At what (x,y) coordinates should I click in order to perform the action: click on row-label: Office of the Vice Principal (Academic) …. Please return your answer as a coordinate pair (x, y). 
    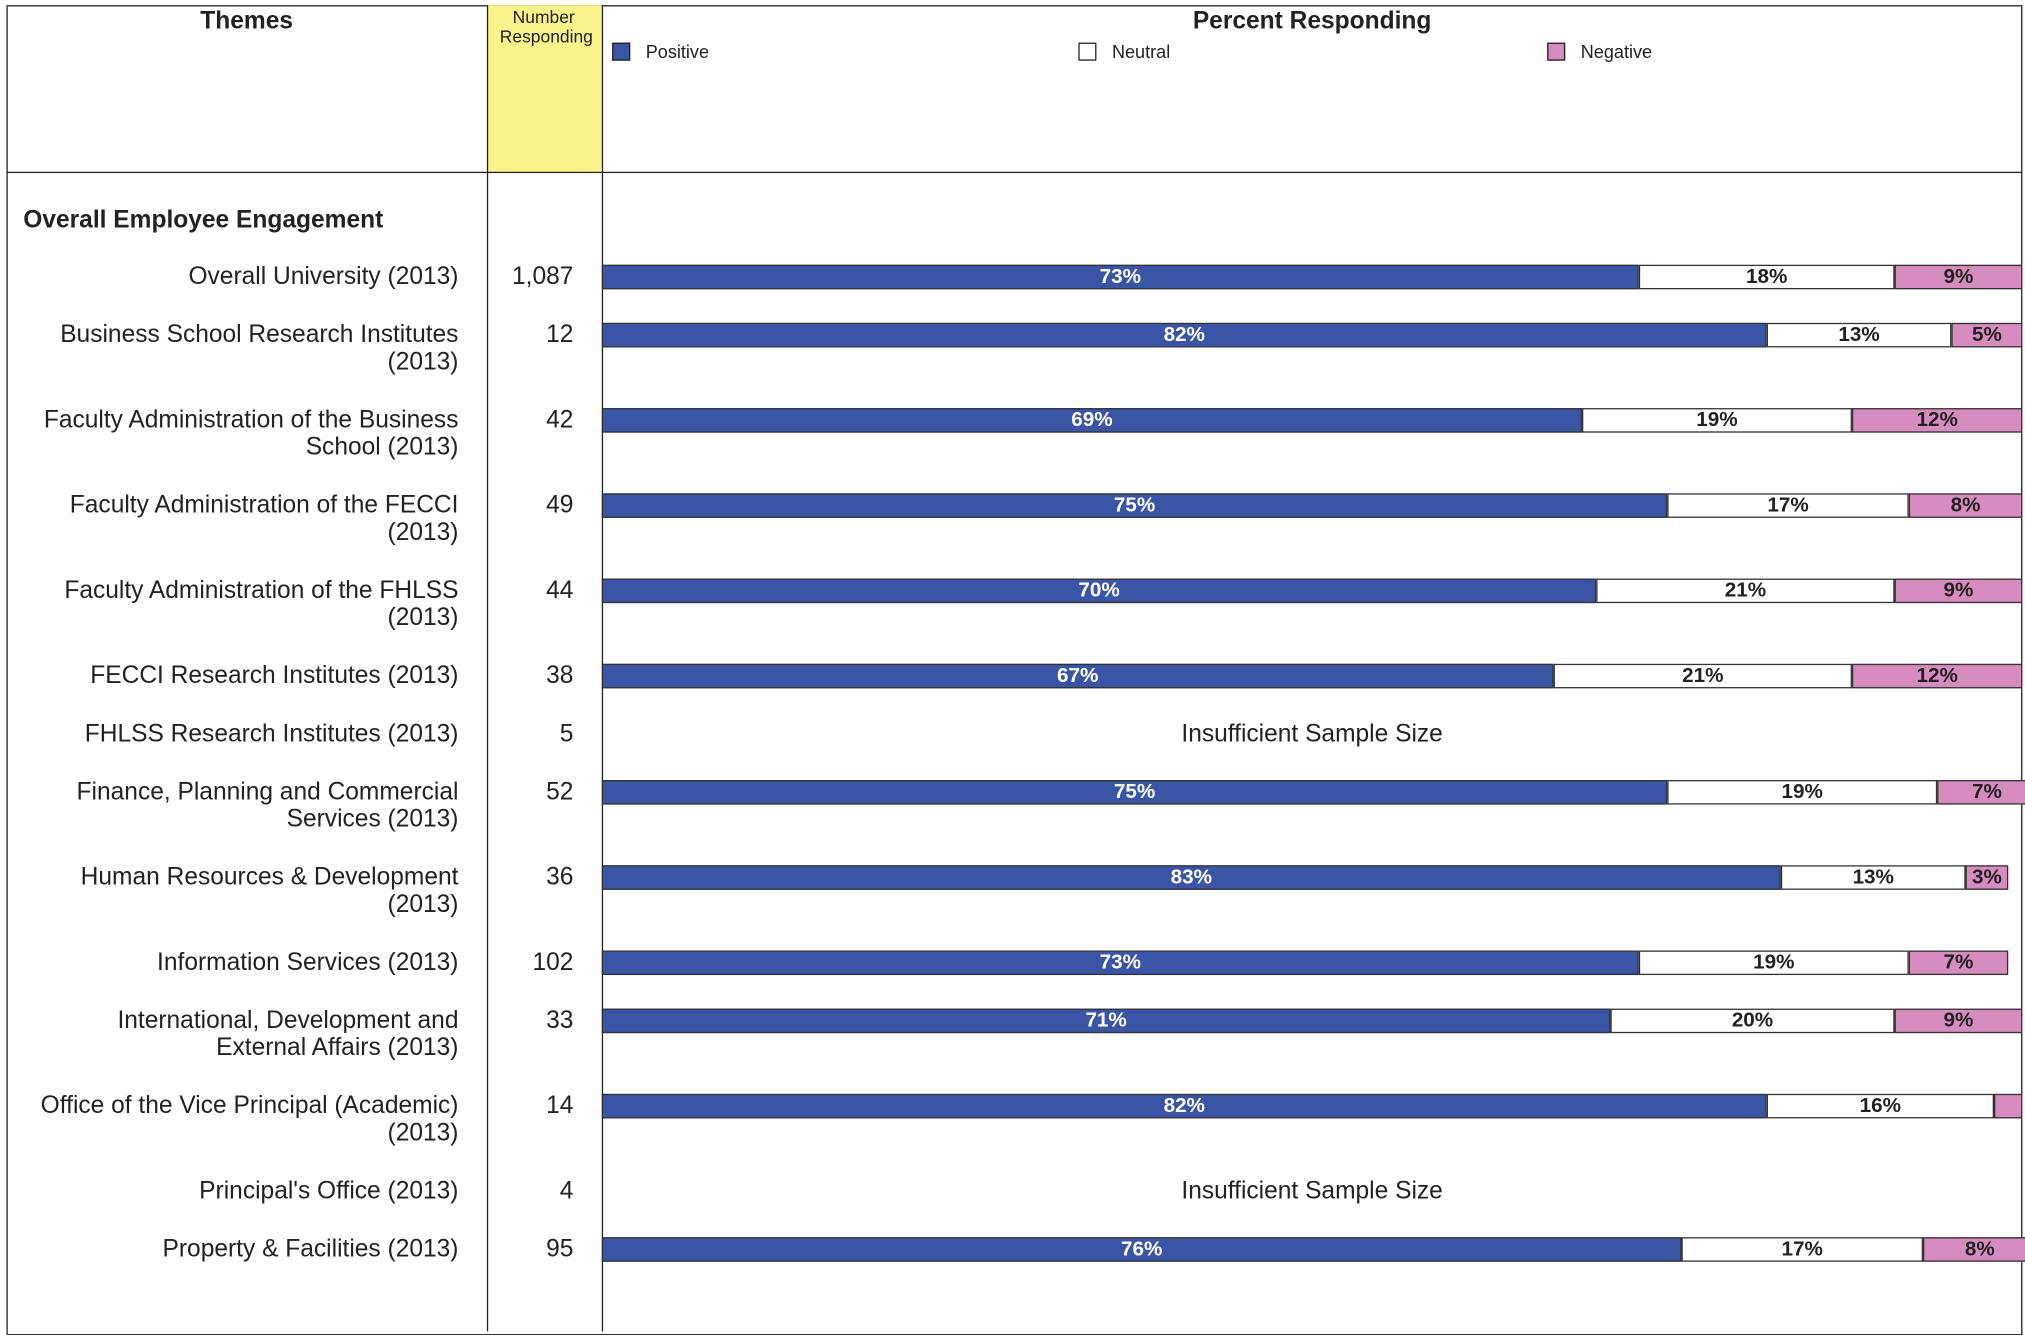
    Looking at the image, I should click on (249, 1119).